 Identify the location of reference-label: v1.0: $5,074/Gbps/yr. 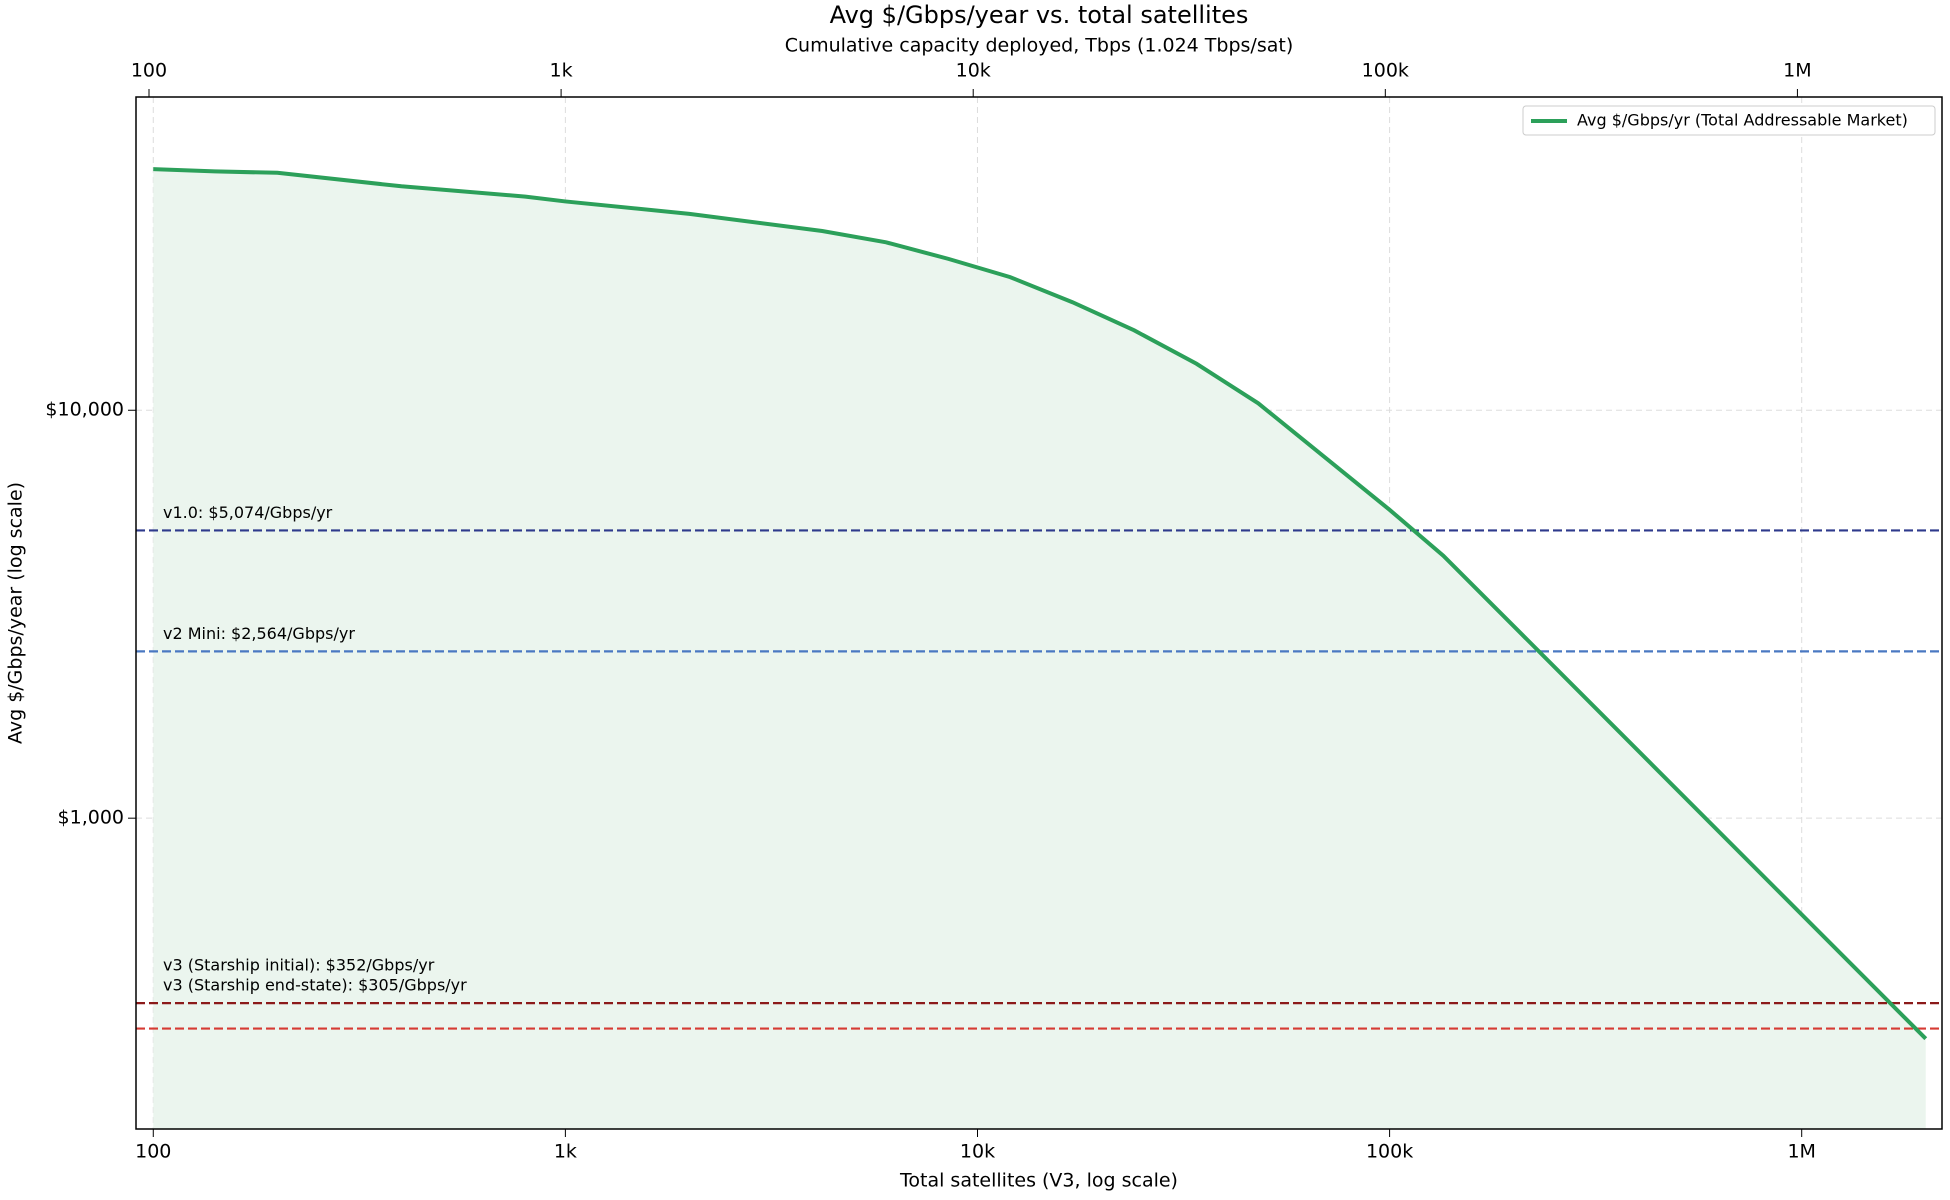
(248, 512).